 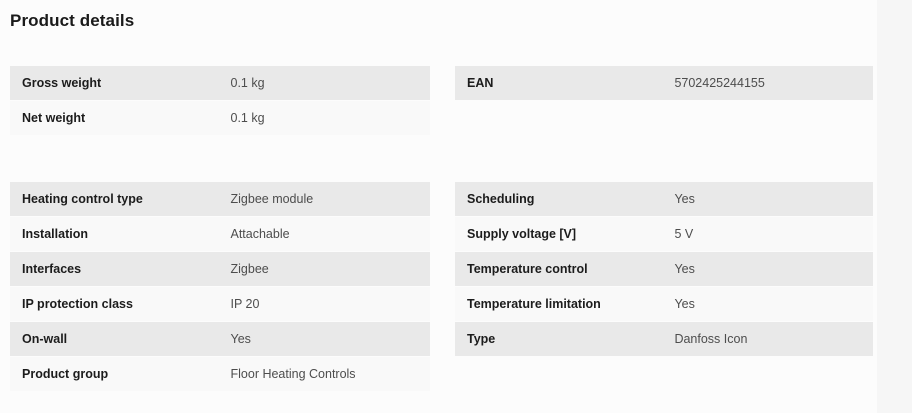 I want to click on spec-label: Type, so click(x=481, y=339).